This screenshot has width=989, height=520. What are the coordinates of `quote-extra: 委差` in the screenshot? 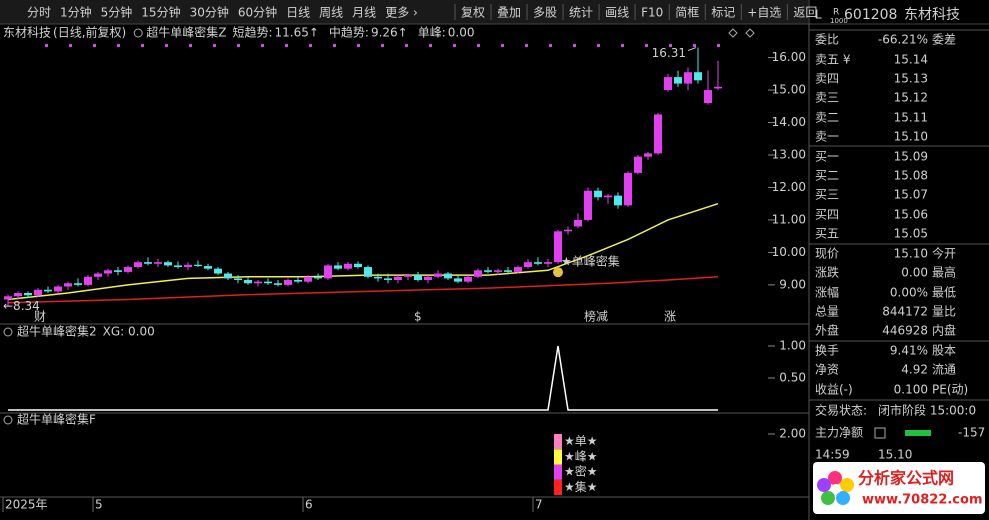 It's located at (944, 40).